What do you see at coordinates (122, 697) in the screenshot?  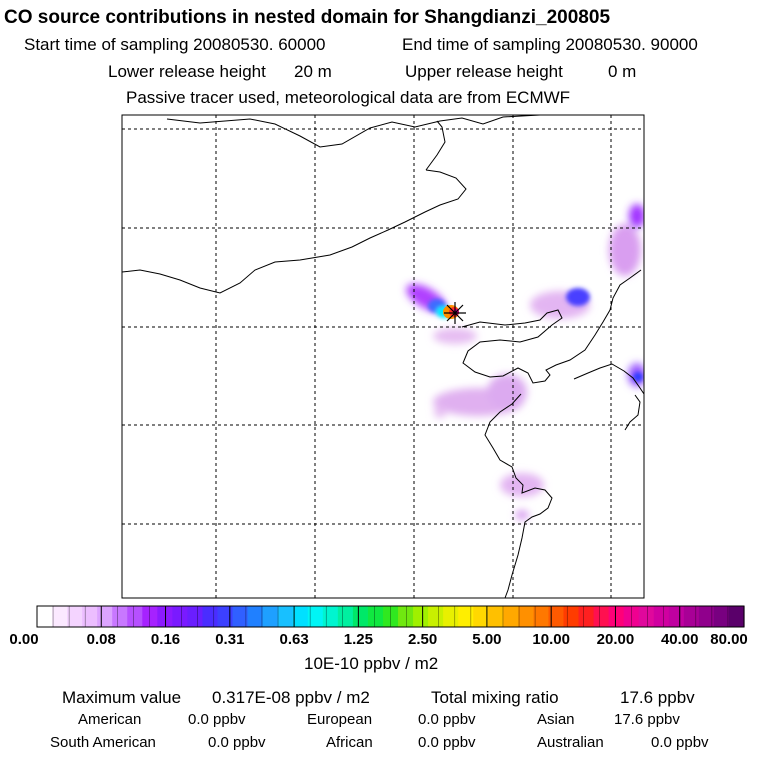 I see `max-label: Maximum value` at bounding box center [122, 697].